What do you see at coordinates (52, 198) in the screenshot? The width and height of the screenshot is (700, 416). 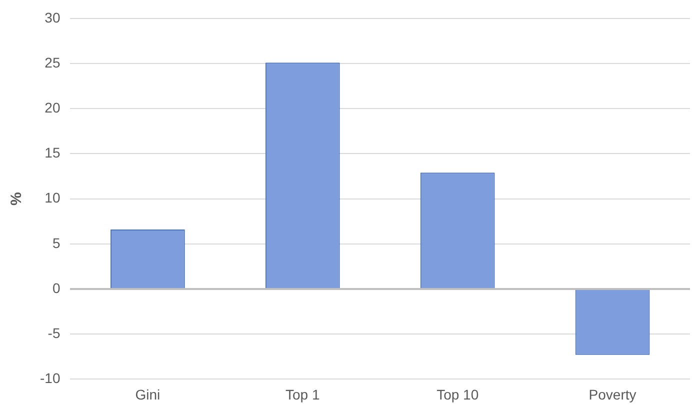 I see `y-tick-label: 10` at bounding box center [52, 198].